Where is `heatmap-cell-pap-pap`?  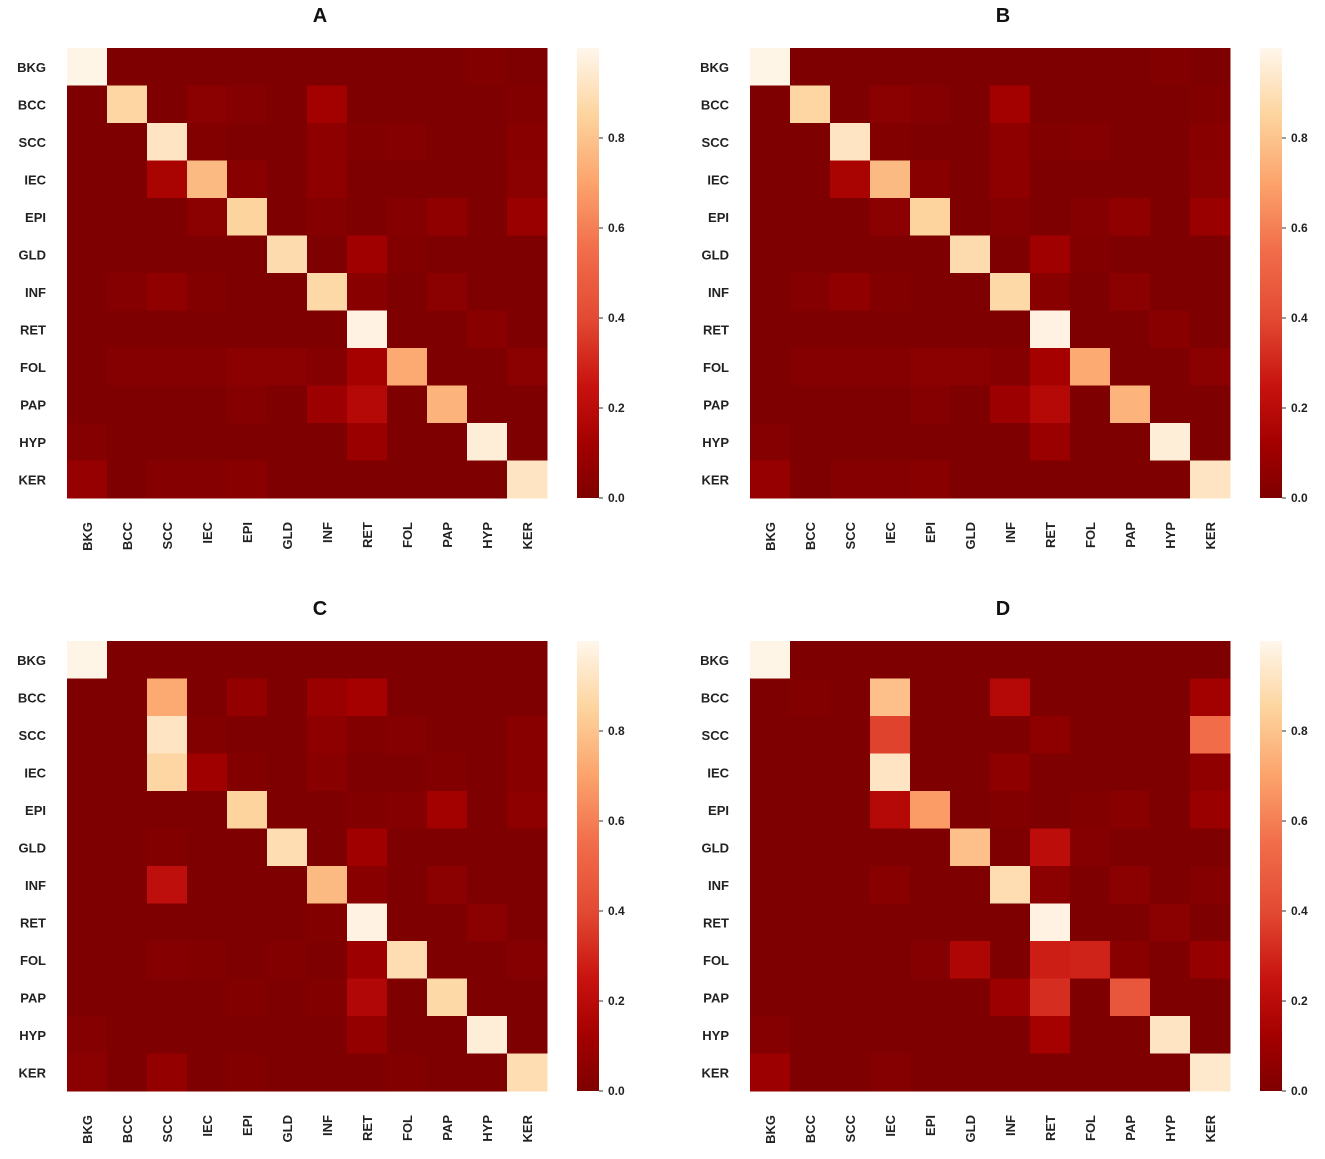 heatmap-cell-pap-pap is located at coordinates (447, 997).